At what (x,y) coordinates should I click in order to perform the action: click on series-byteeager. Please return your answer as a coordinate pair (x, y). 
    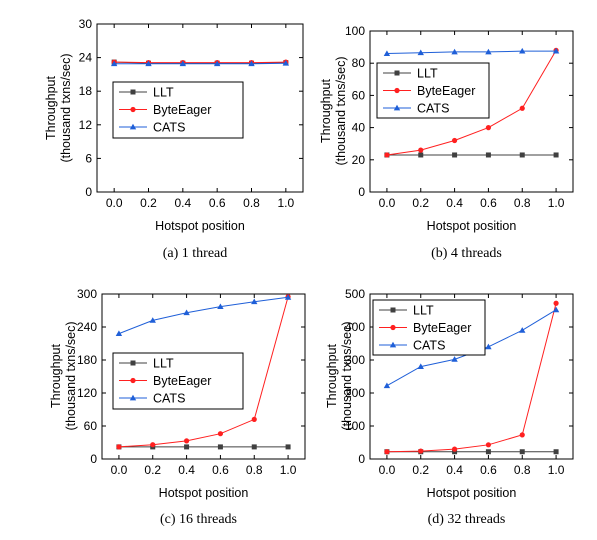
    Looking at the image, I should click on (471, 377).